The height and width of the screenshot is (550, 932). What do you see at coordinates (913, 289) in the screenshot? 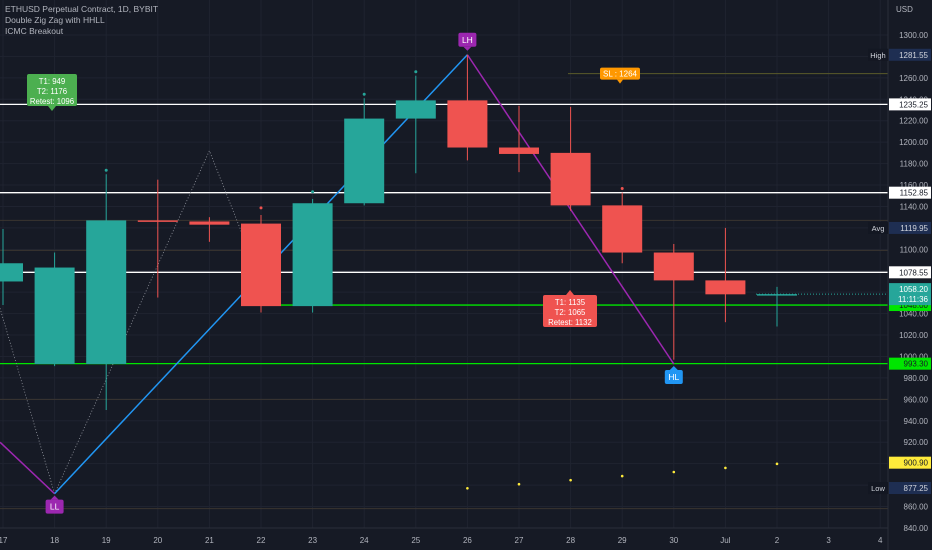
I see `last-price: 1058.20` at bounding box center [913, 289].